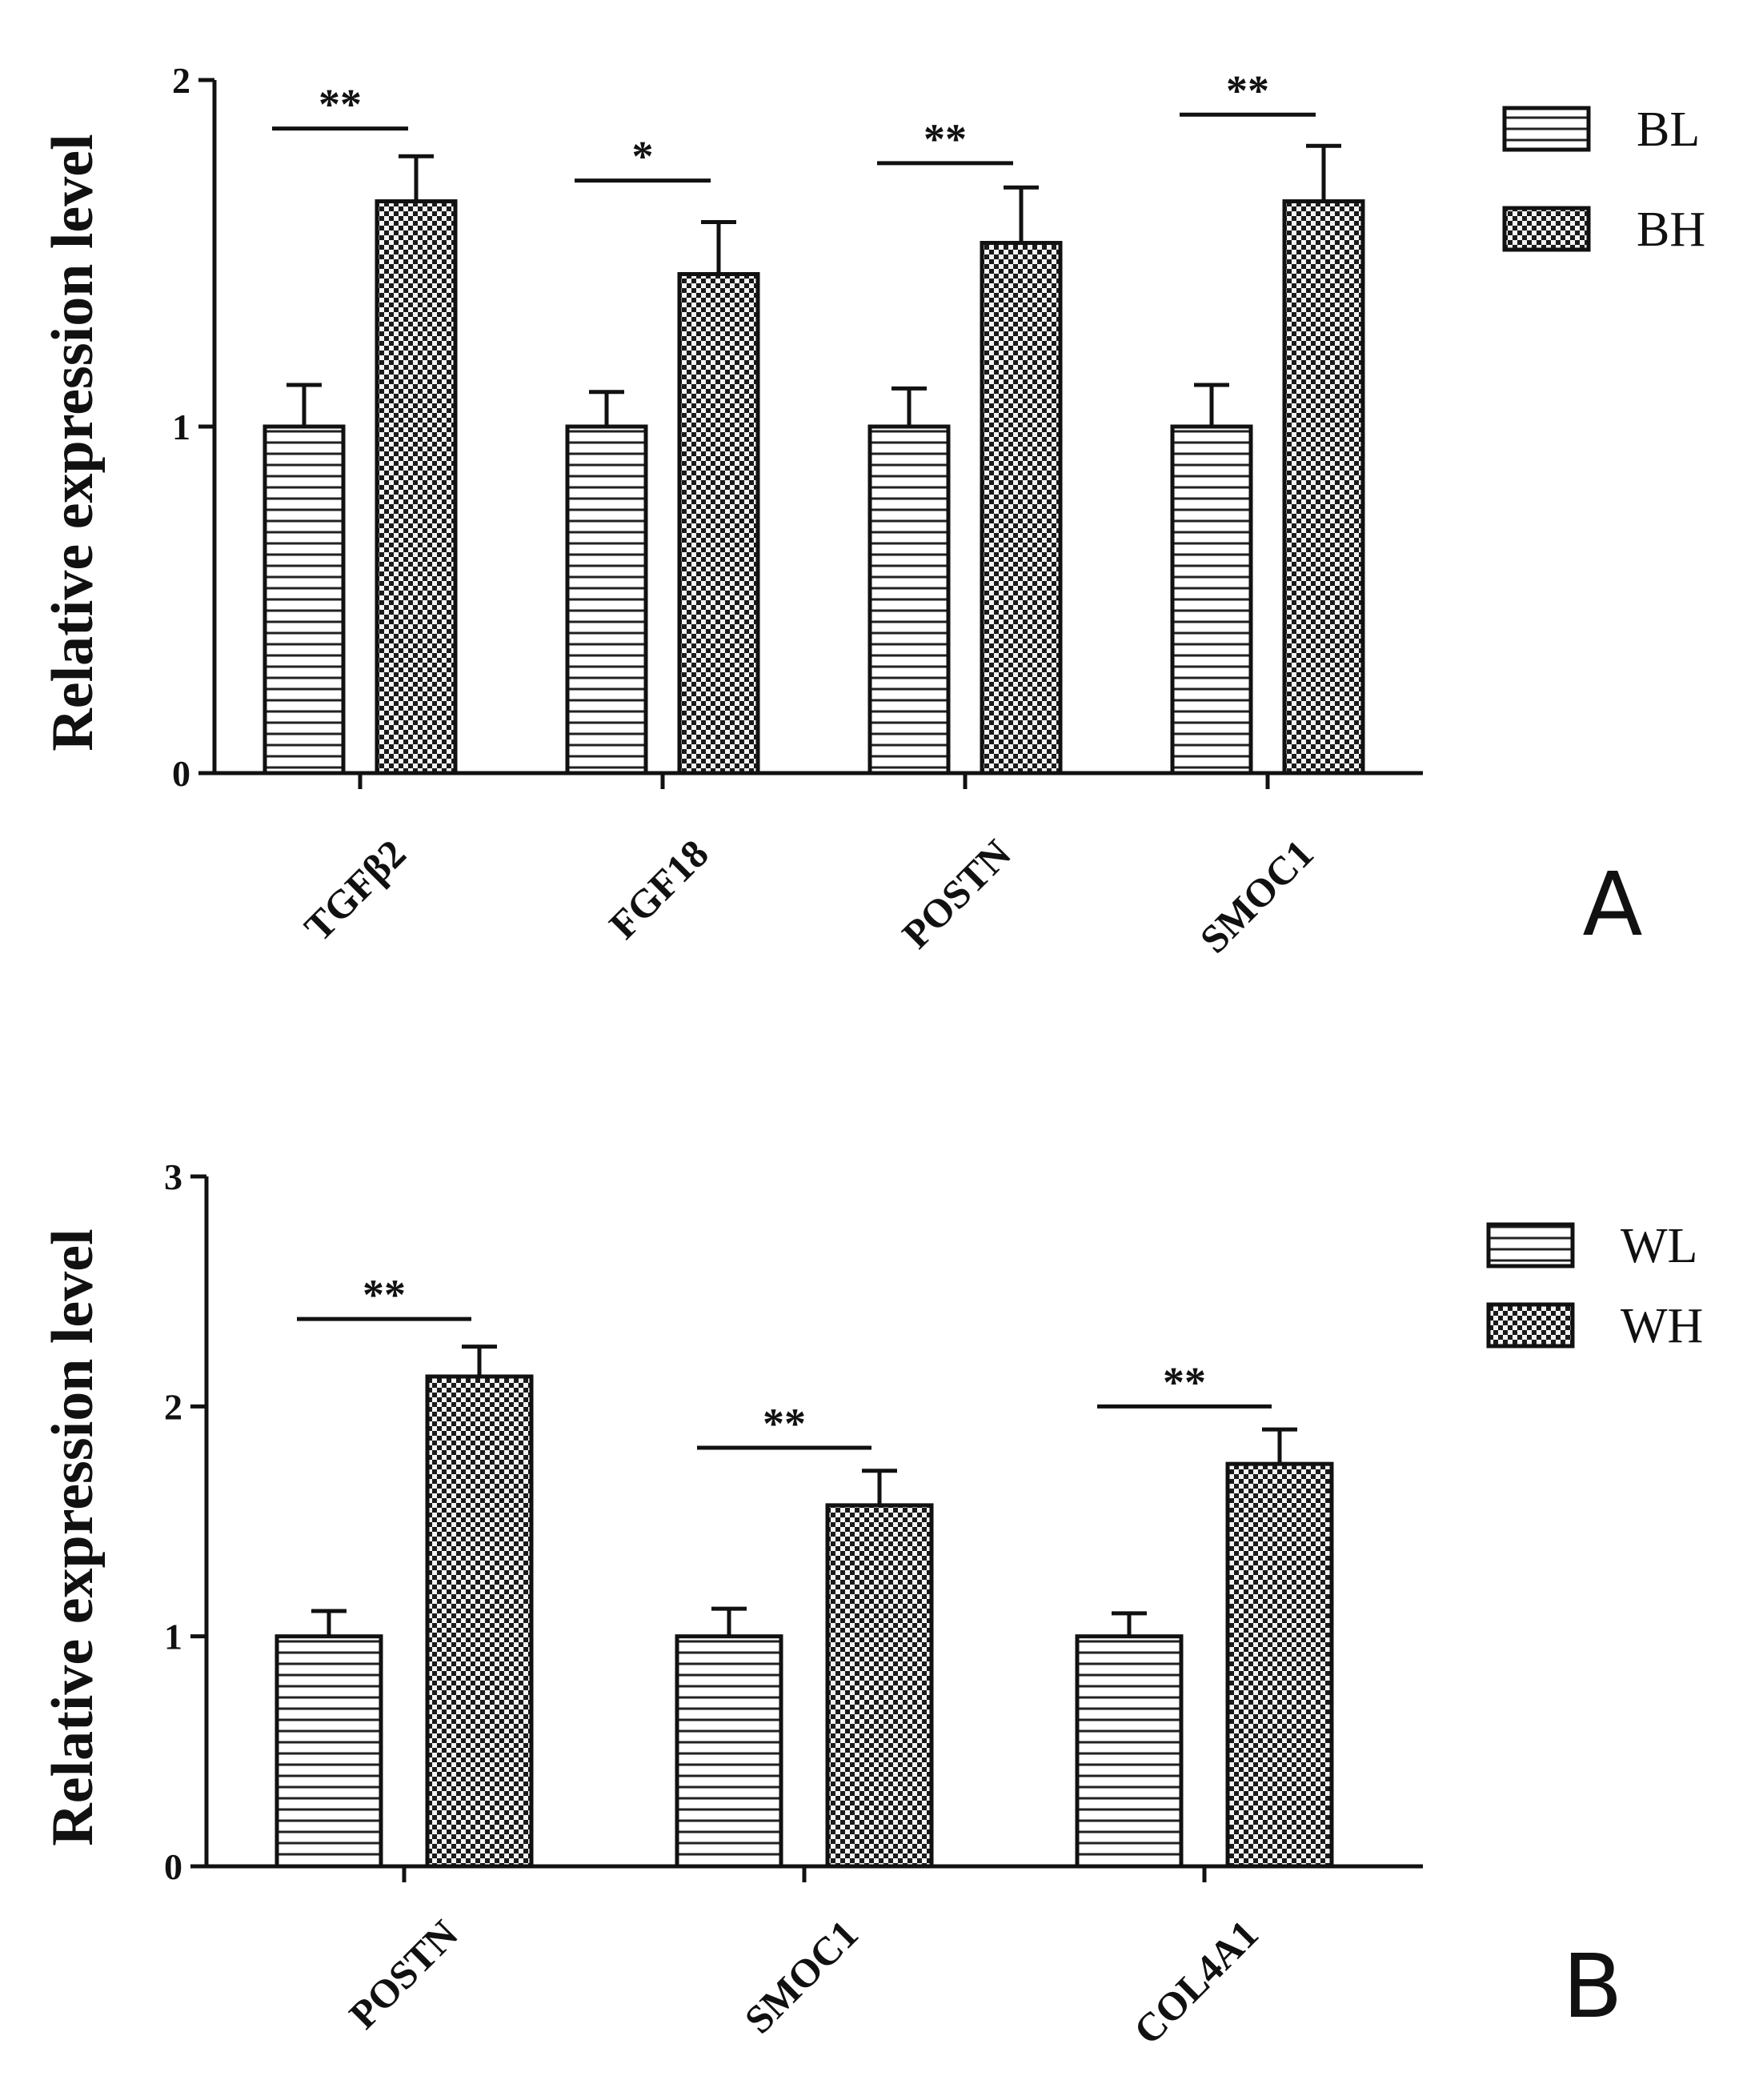  What do you see at coordinates (1323, 487) in the screenshot?
I see `bar-bh-smoc1` at bounding box center [1323, 487].